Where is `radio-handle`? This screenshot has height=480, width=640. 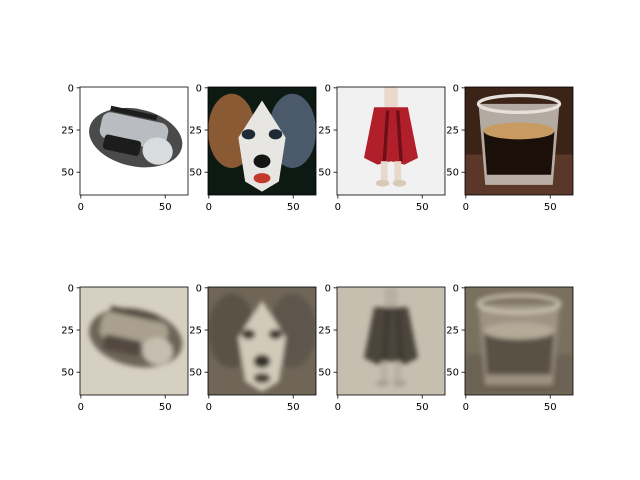 radio-handle is located at coordinates (134, 313).